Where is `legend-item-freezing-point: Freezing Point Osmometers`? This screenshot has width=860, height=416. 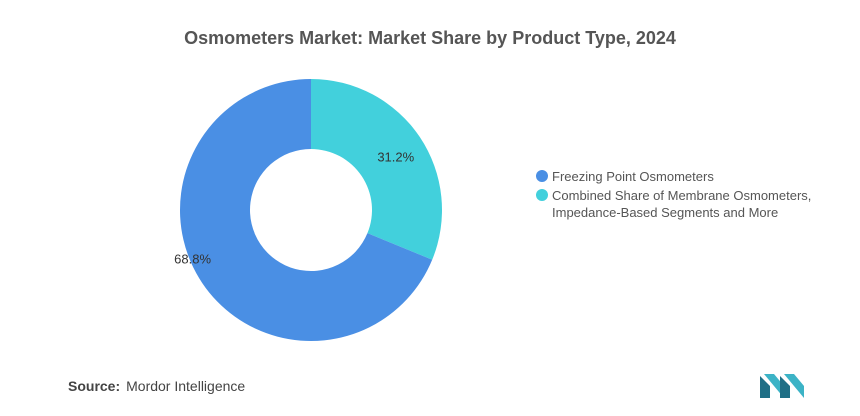
legend-item-freezing-point: Freezing Point Osmometers is located at coordinates (691, 176).